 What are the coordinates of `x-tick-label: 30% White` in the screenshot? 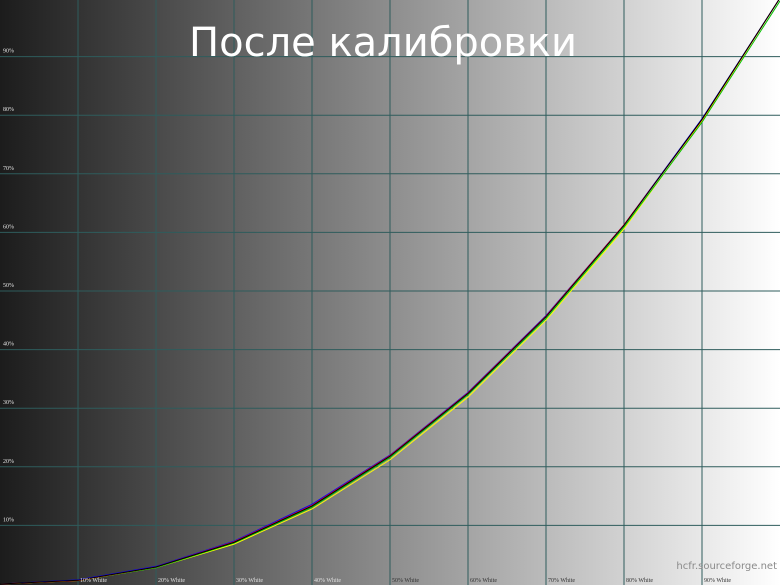 It's located at (249, 581).